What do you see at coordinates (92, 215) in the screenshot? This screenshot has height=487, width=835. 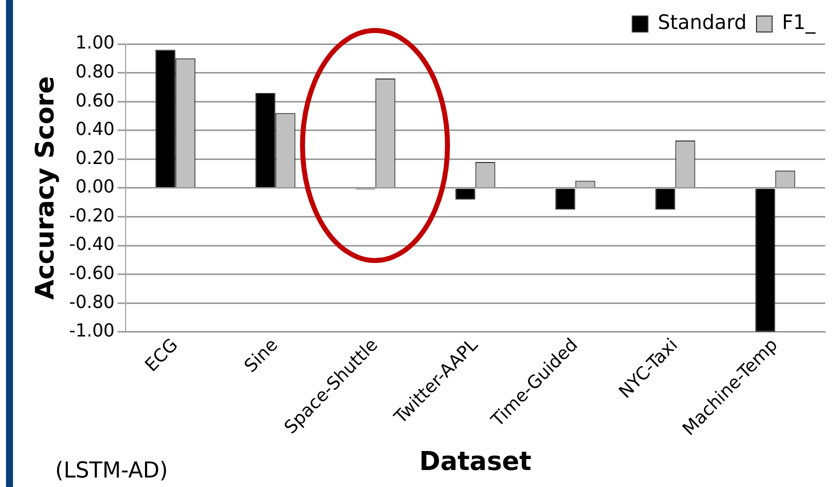 I see `y-tick-label: -0.20` at bounding box center [92, 215].